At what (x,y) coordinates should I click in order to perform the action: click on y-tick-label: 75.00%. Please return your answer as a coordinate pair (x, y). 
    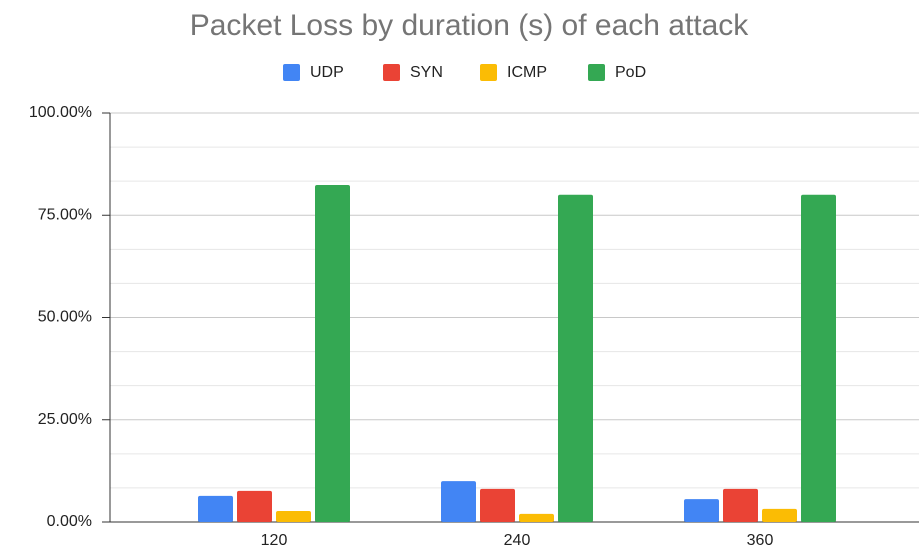
    Looking at the image, I should click on (65, 214).